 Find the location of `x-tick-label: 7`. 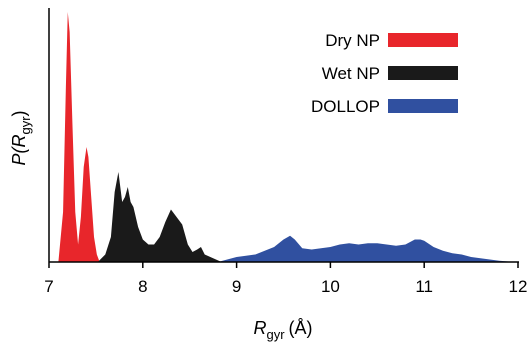

x-tick-label: 7 is located at coordinates (48, 286).